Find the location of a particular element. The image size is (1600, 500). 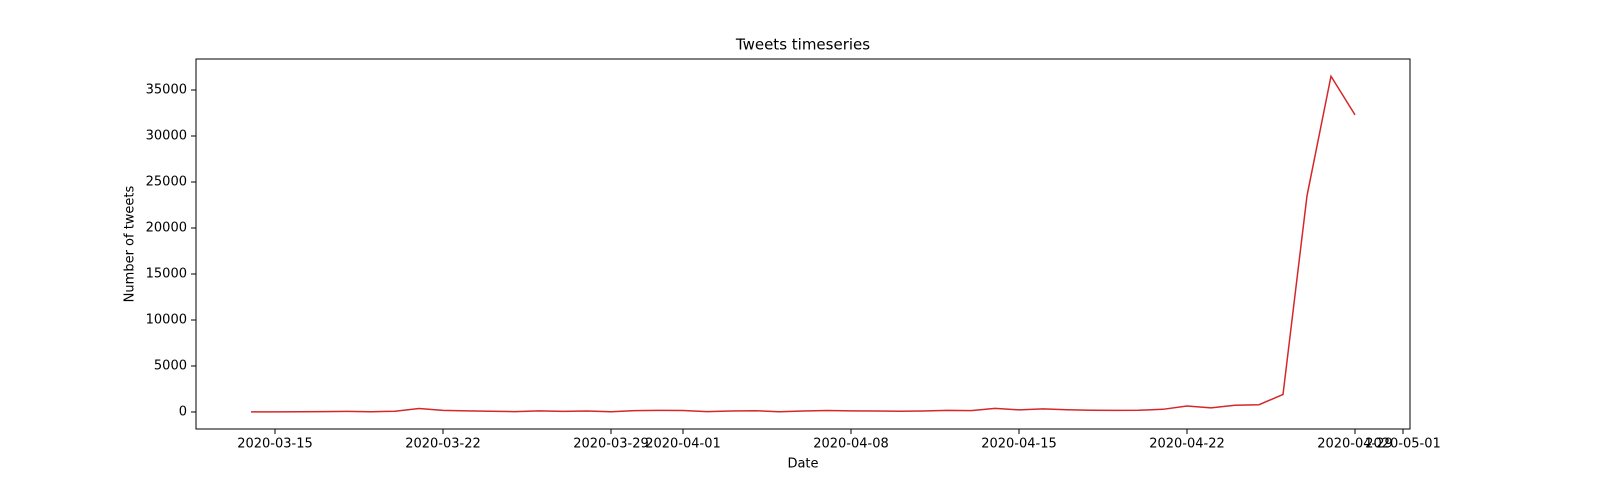

x-tick-label: 2020-04-22 is located at coordinates (1187, 444).